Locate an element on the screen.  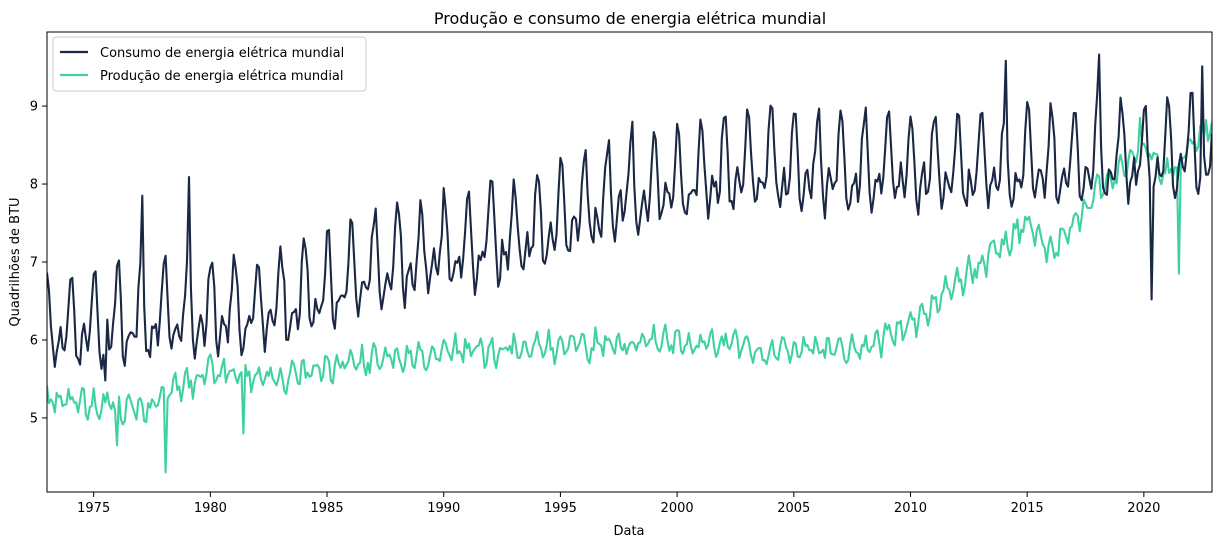
x-tick-label: 2020 is located at coordinates (1143, 508).